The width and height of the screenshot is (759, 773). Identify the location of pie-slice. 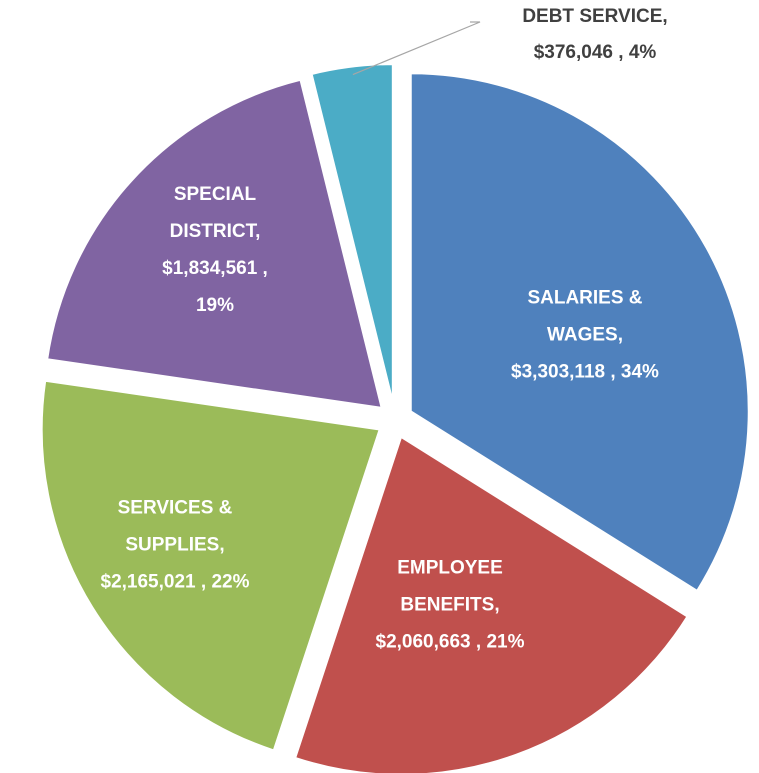
(352, 233).